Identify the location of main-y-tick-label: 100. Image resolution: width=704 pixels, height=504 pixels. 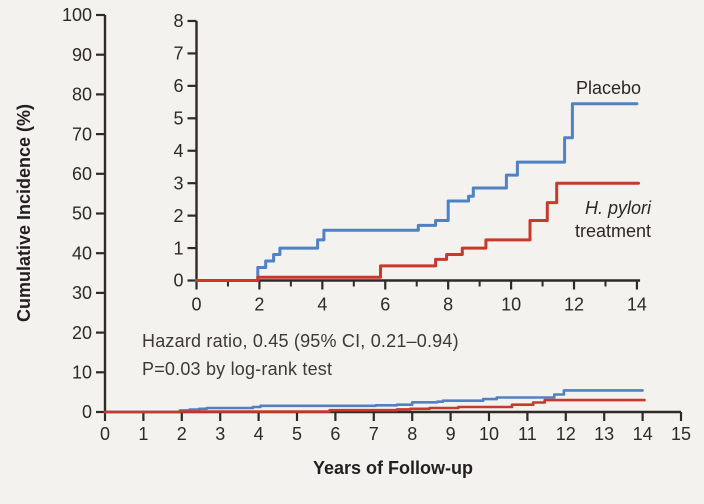
(77, 15).